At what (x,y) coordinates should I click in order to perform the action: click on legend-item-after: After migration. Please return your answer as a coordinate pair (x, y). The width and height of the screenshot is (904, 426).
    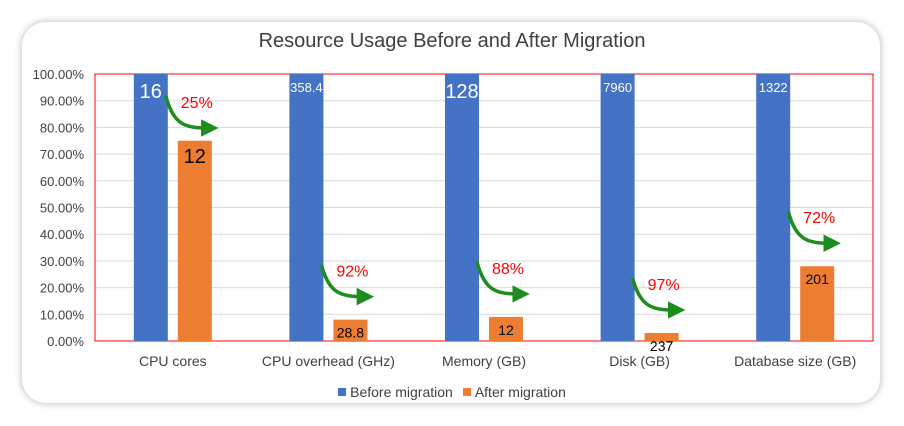
    Looking at the image, I should click on (514, 392).